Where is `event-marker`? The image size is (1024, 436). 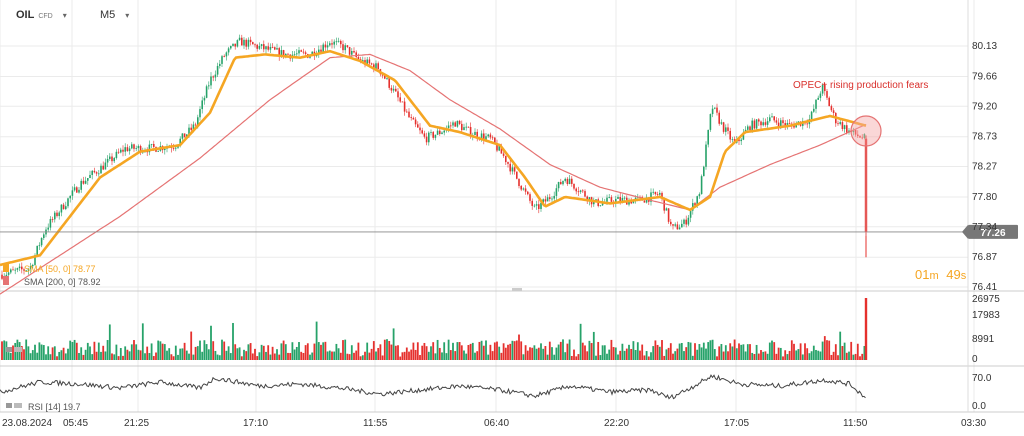 event-marker is located at coordinates (866, 131).